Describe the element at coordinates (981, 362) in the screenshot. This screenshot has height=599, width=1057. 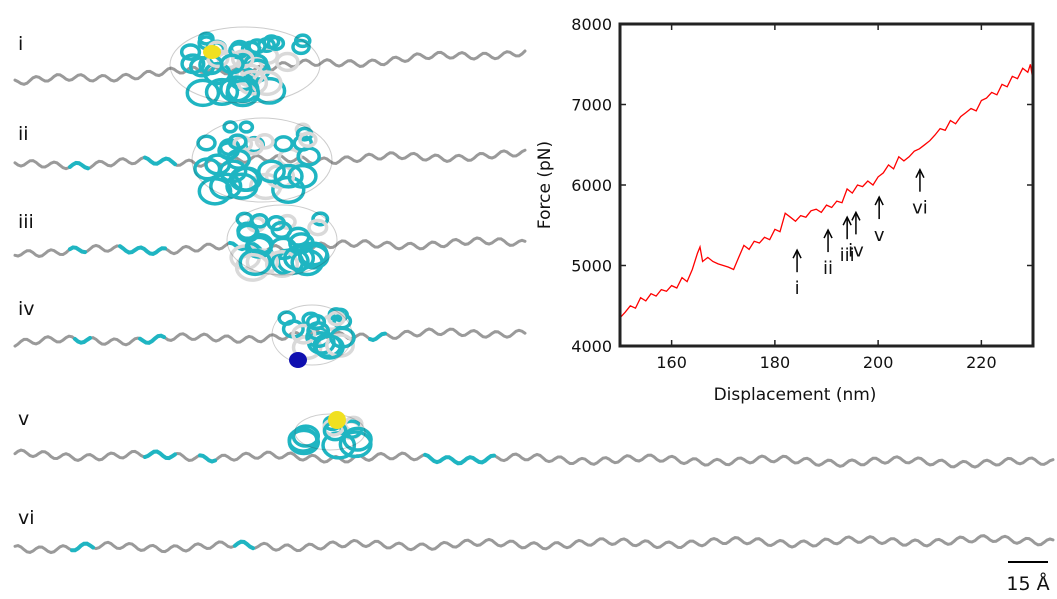
I see `x-tick-label: 220` at that location.